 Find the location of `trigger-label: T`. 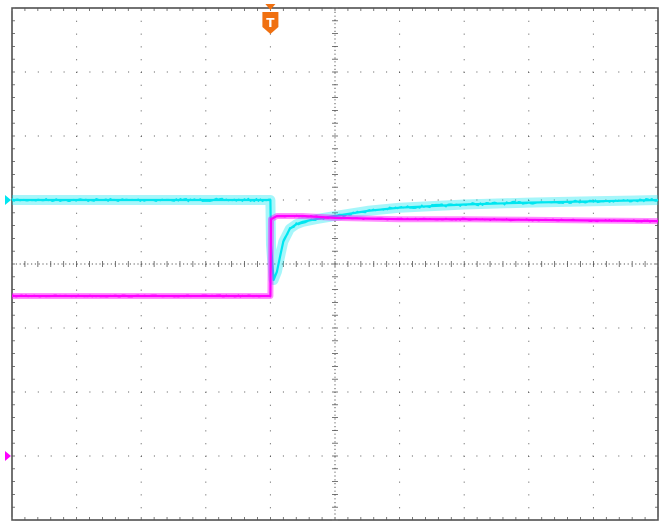

trigger-label: T is located at coordinates (270, 23).